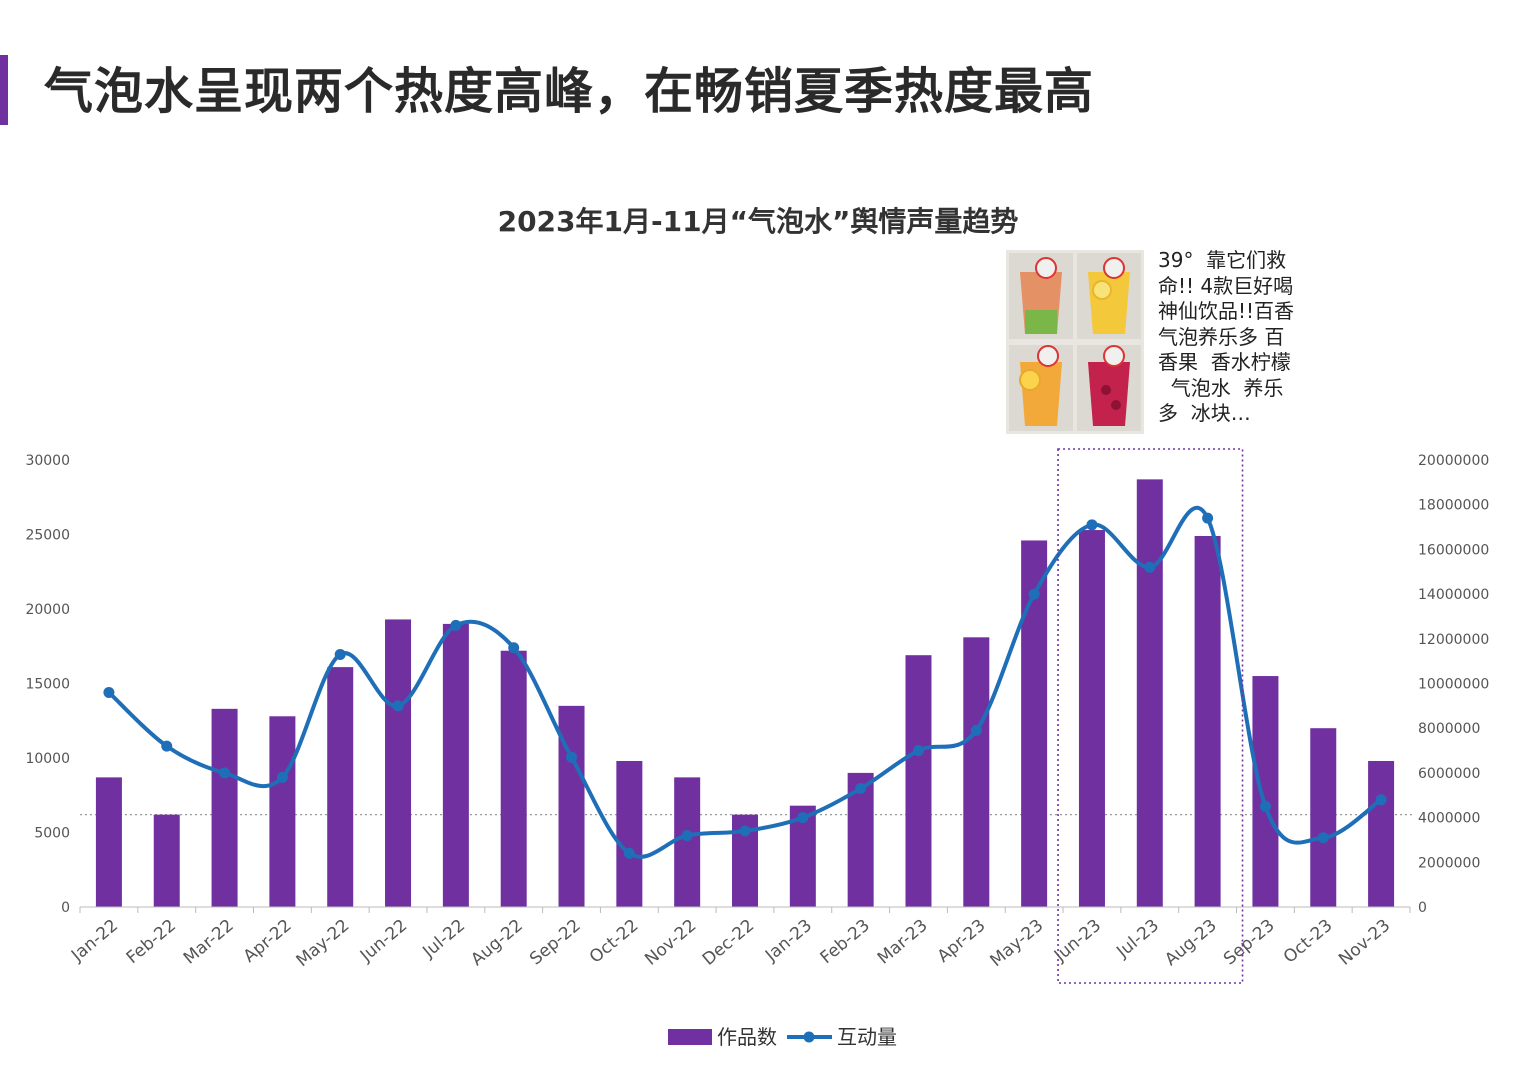 The width and height of the screenshot is (1516, 1080). I want to click on chart-title: 2023年1月-11月“气泡水”舆情声量趋势, so click(758, 221).